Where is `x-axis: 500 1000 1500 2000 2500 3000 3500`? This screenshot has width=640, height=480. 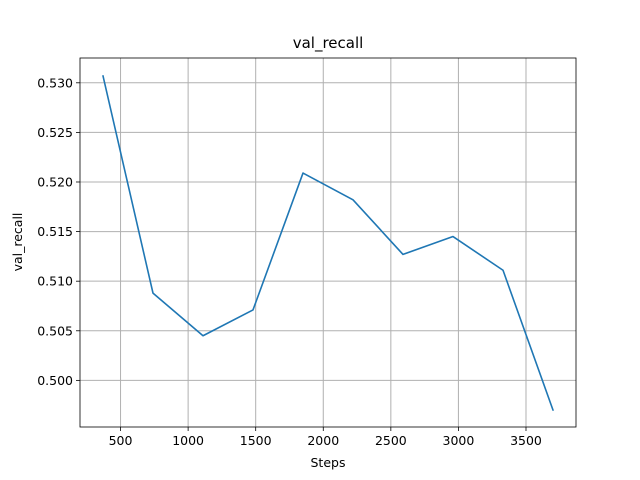 x-axis: 500 1000 1500 2000 2500 3000 3500 is located at coordinates (325, 437).